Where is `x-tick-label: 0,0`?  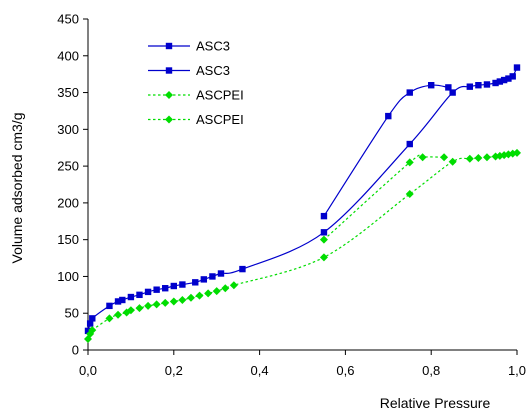 x-tick-label: 0,0 is located at coordinates (88, 370).